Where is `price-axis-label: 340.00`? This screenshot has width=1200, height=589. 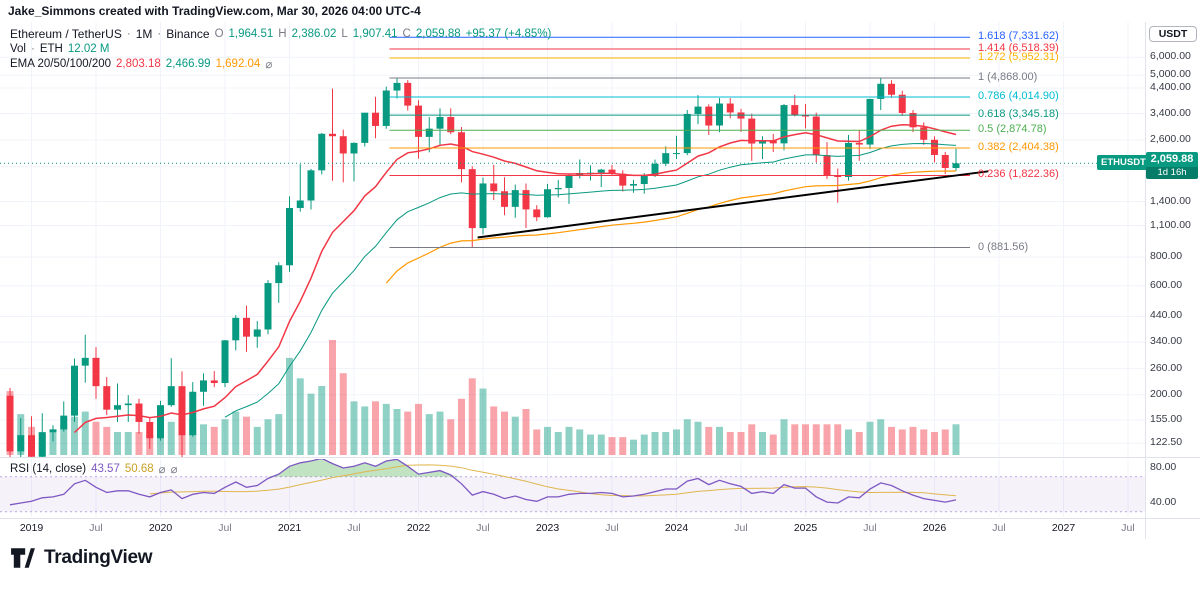 price-axis-label: 340.00 is located at coordinates (1166, 341).